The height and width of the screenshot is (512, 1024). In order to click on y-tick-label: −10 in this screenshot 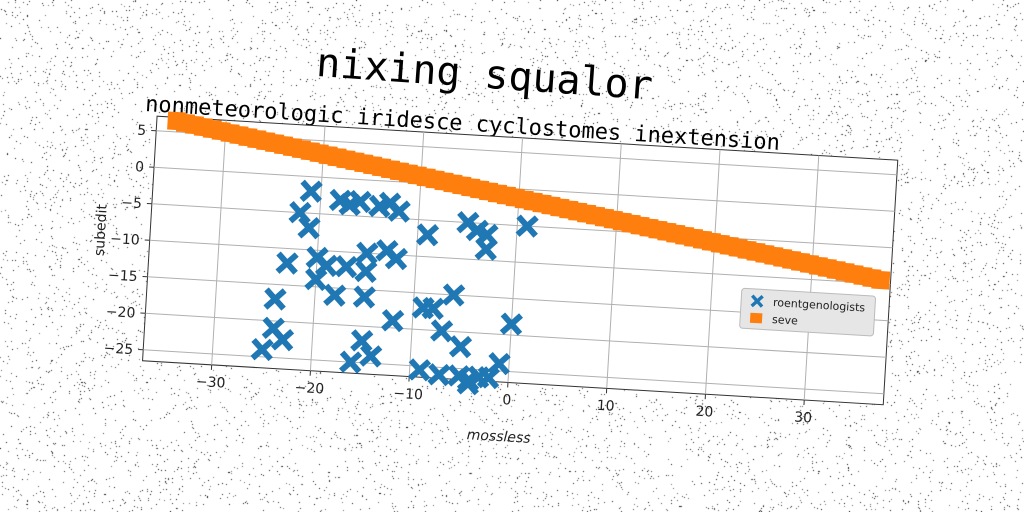, I will do `click(125, 240)`.